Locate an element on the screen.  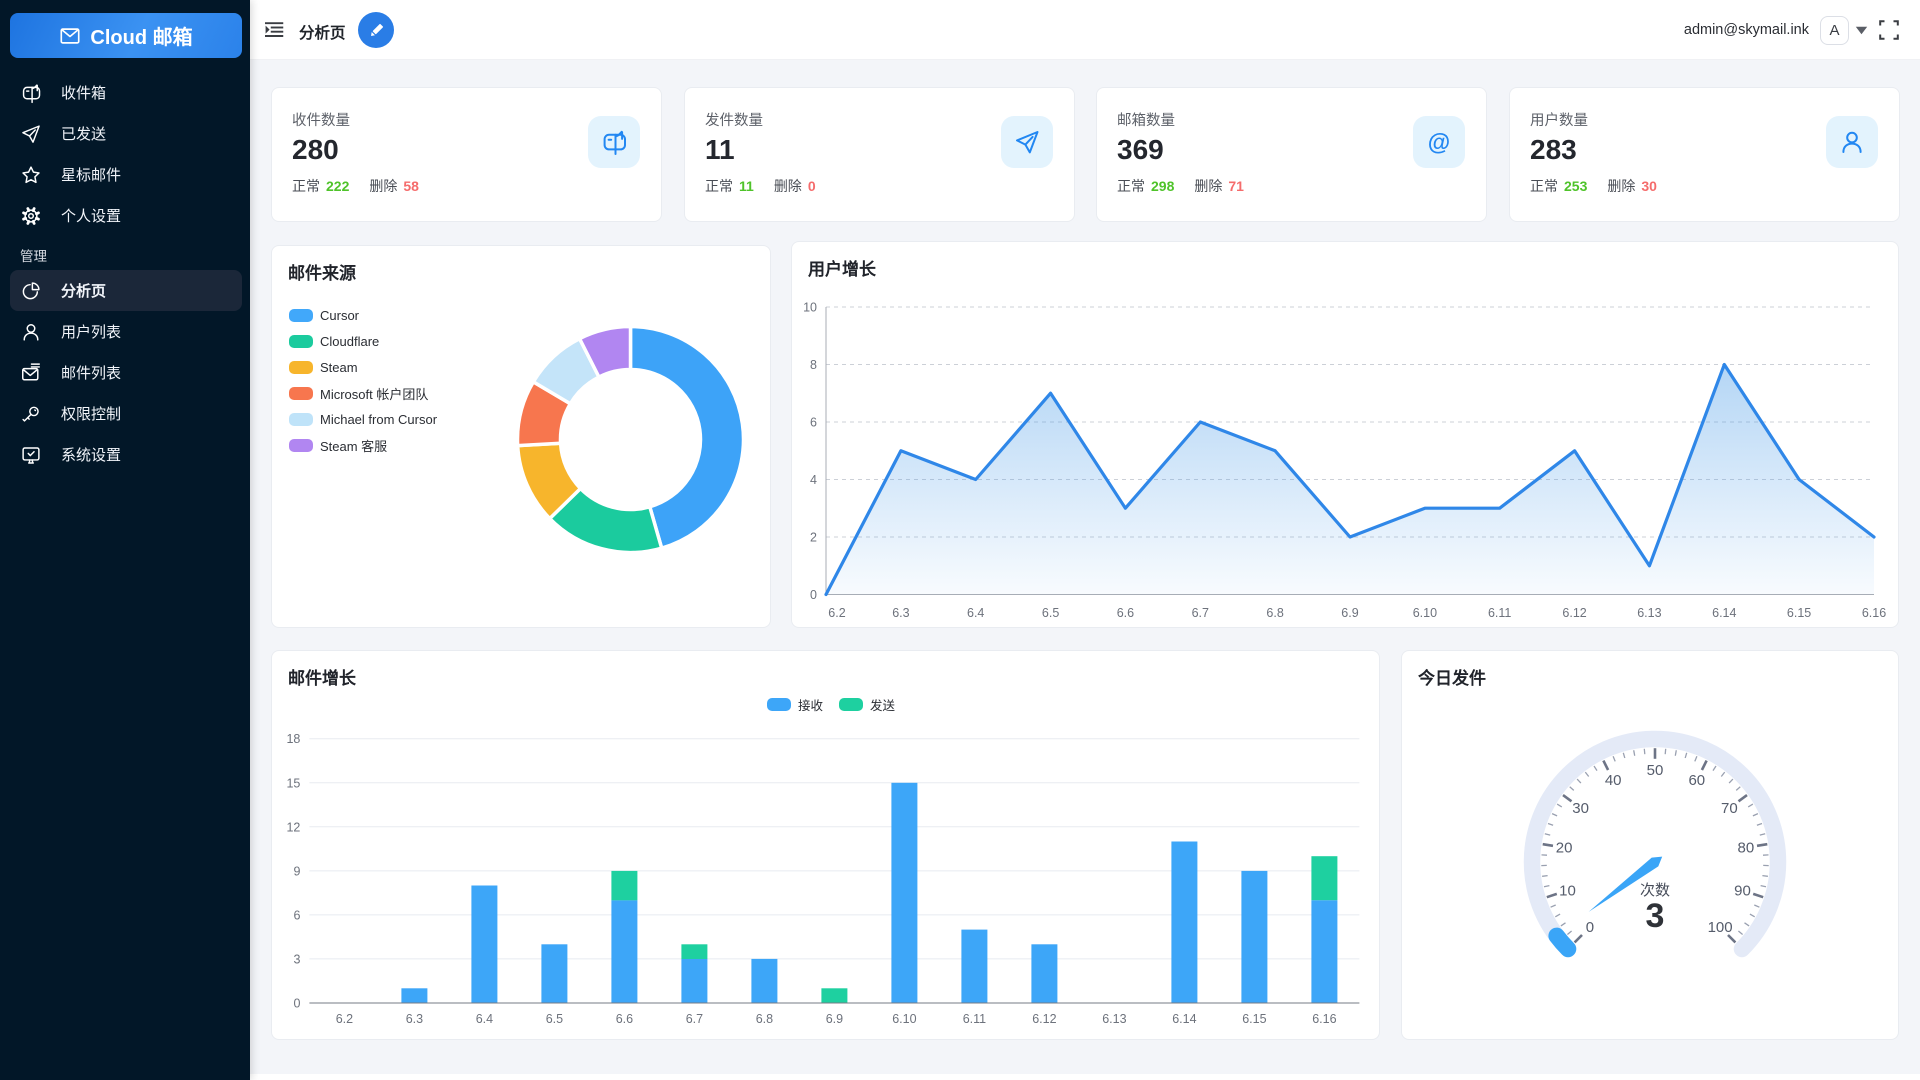
svg-text: 80 is located at coordinates (1746, 848).